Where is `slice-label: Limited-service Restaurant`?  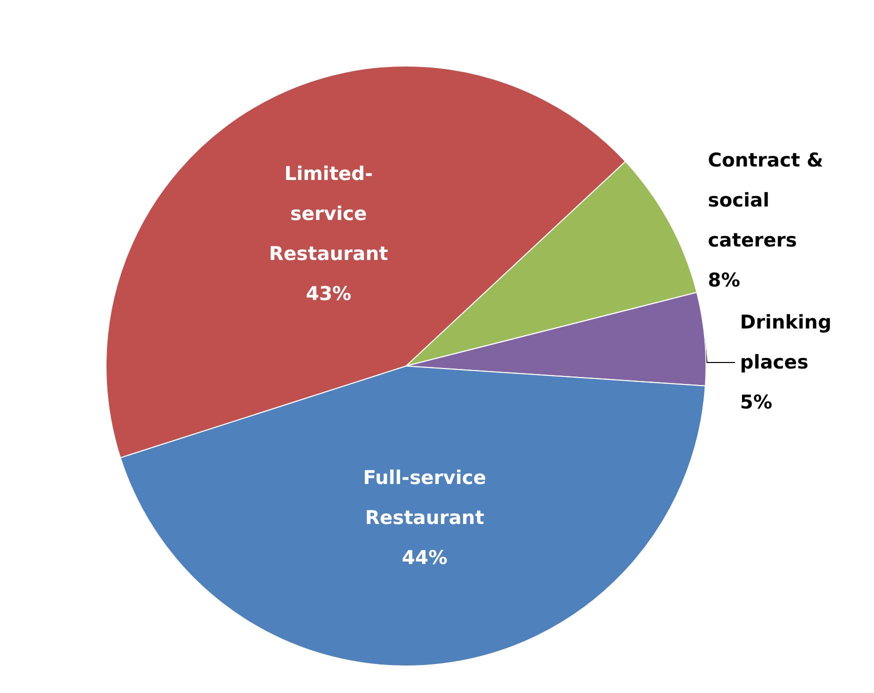
slice-label: Limited-service Restaurant is located at coordinates (328, 214).